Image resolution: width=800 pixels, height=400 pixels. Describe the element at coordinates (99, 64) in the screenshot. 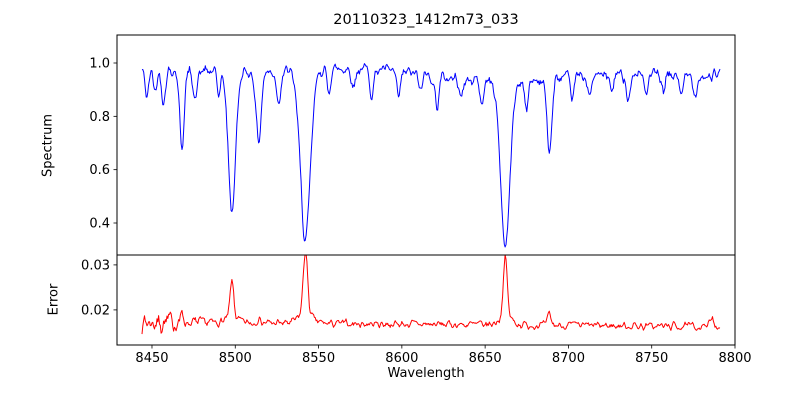

I see `y-tick-label: 1.0` at that location.